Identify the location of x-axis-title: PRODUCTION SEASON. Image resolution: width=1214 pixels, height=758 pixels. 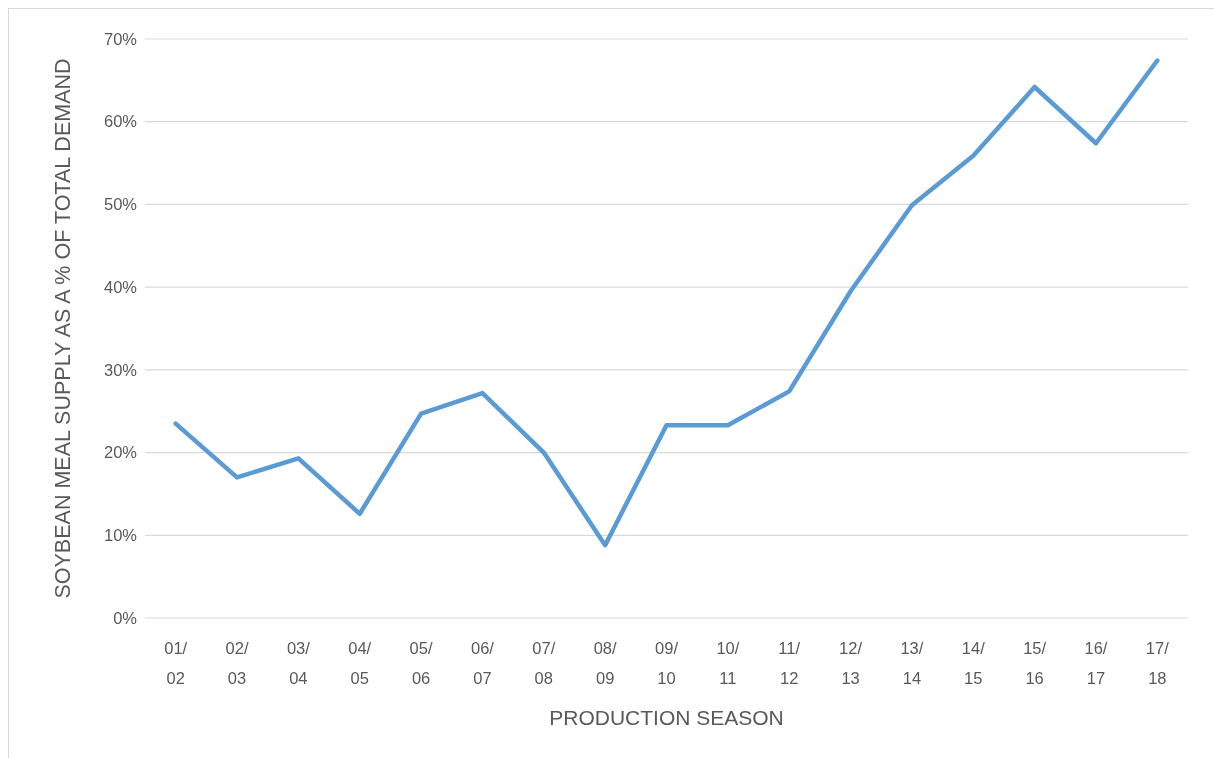
(666, 718).